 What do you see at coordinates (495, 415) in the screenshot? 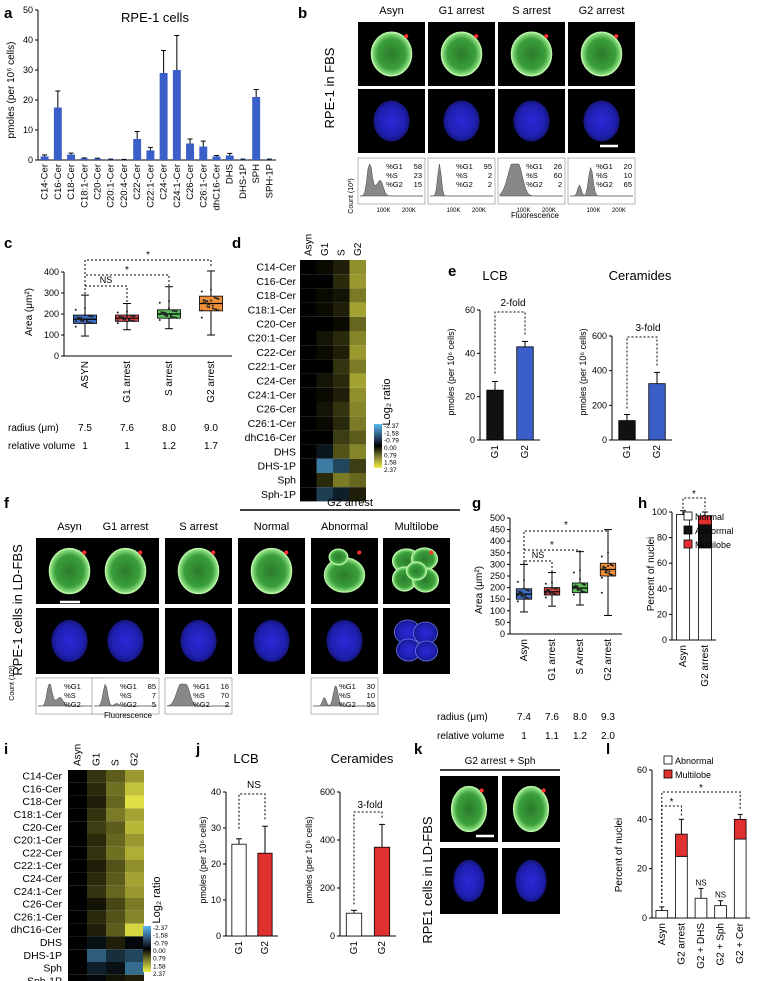
I see `panel-e-lcb-bar` at bounding box center [495, 415].